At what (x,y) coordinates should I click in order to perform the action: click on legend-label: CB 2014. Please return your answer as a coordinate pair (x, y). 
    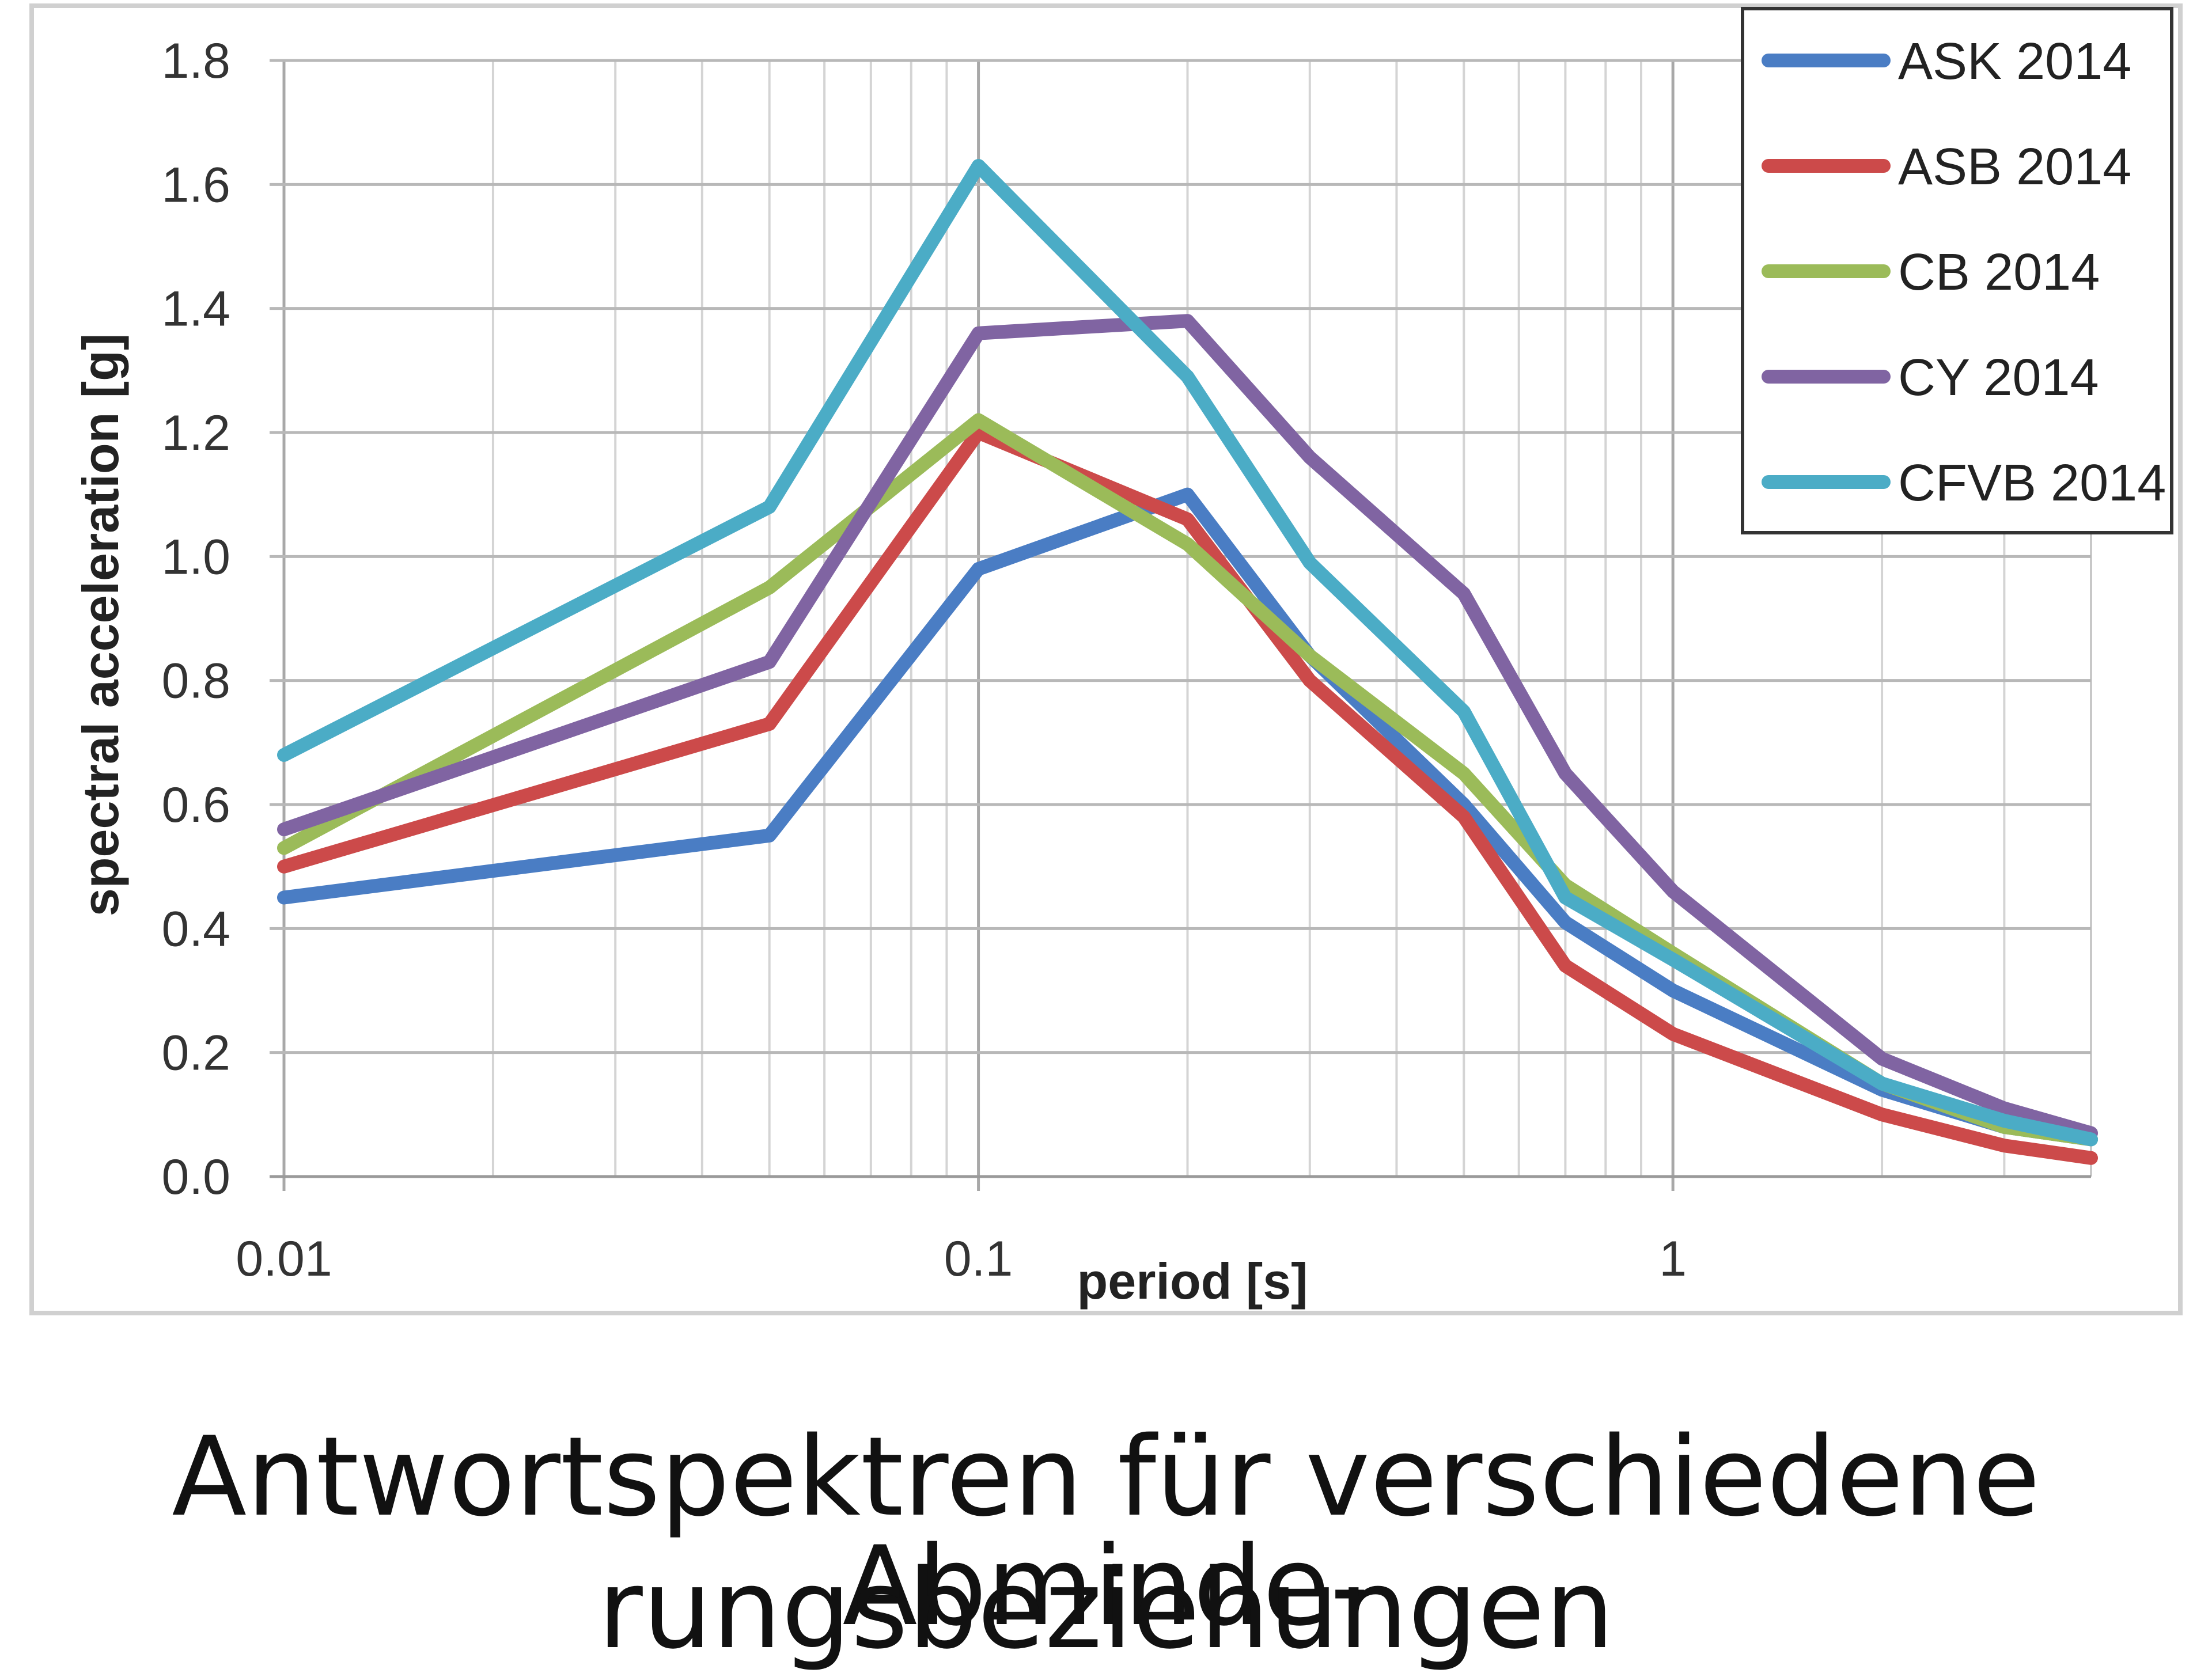
    Looking at the image, I should click on (1999, 272).